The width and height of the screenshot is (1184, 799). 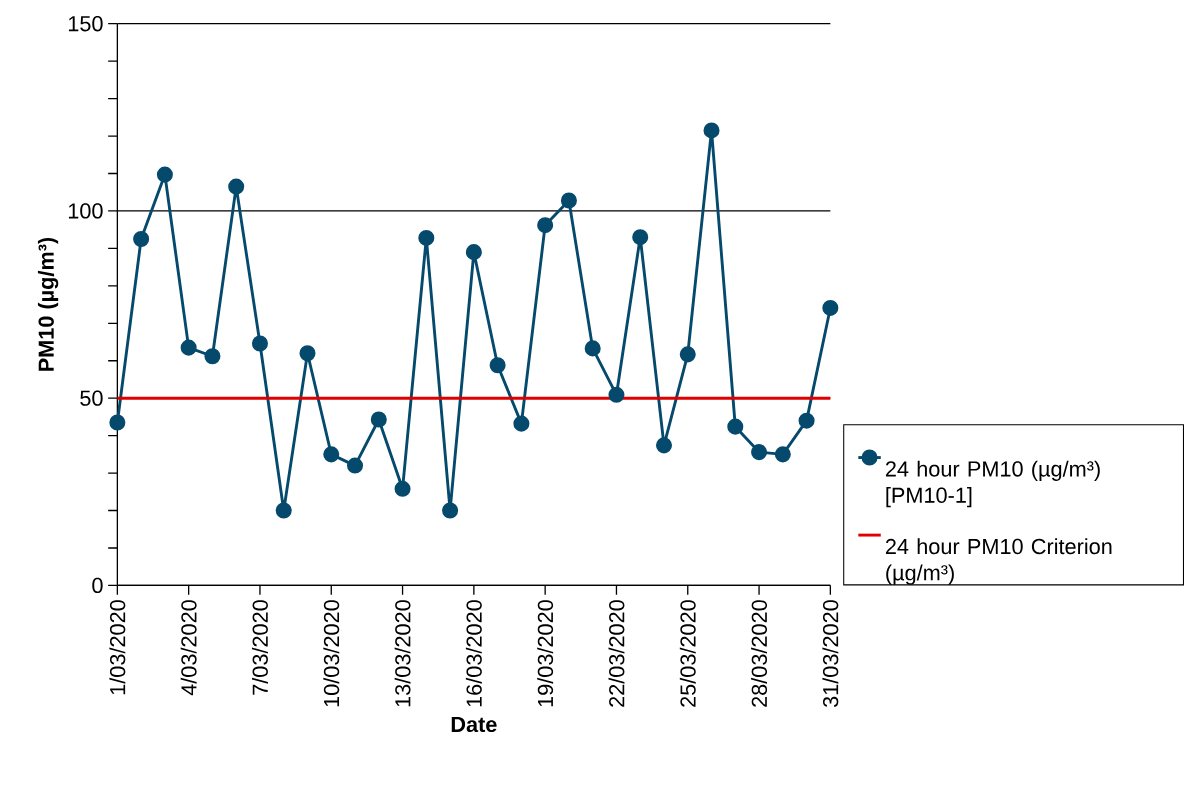 What do you see at coordinates (759, 653) in the screenshot?
I see `x-tick-label: 28/03/2020` at bounding box center [759, 653].